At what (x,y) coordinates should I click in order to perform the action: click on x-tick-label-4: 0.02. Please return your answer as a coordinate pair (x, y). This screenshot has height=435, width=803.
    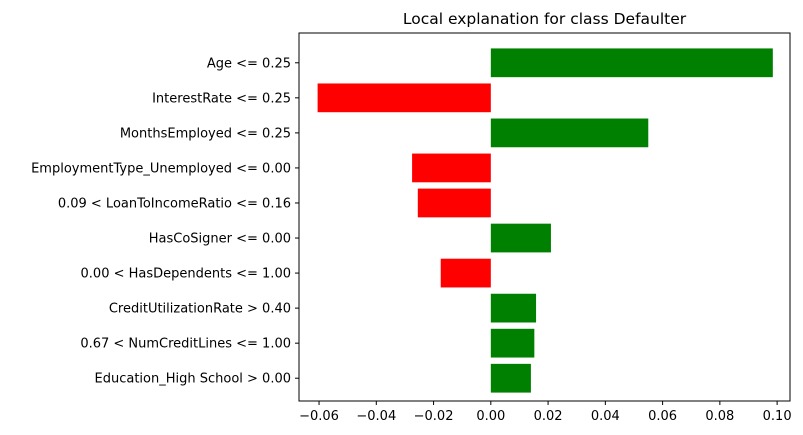
    Looking at the image, I should click on (548, 416).